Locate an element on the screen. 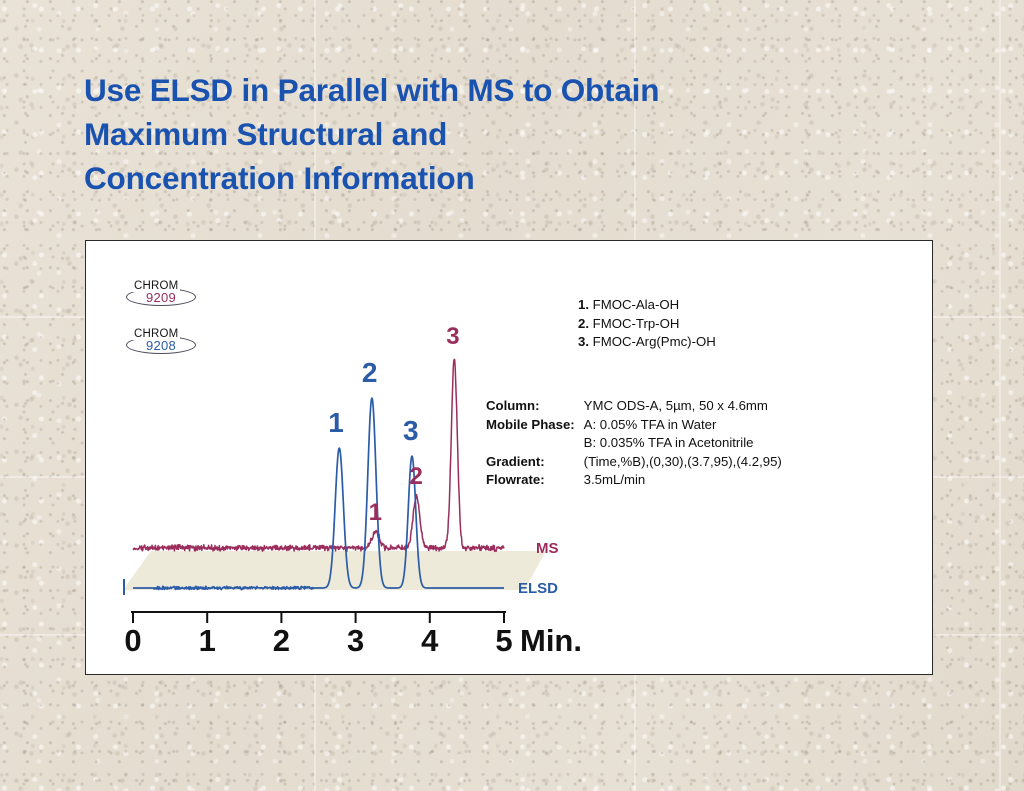  list-item: 3. FMOC-Arg(Pmc)-OH is located at coordinates (647, 342).